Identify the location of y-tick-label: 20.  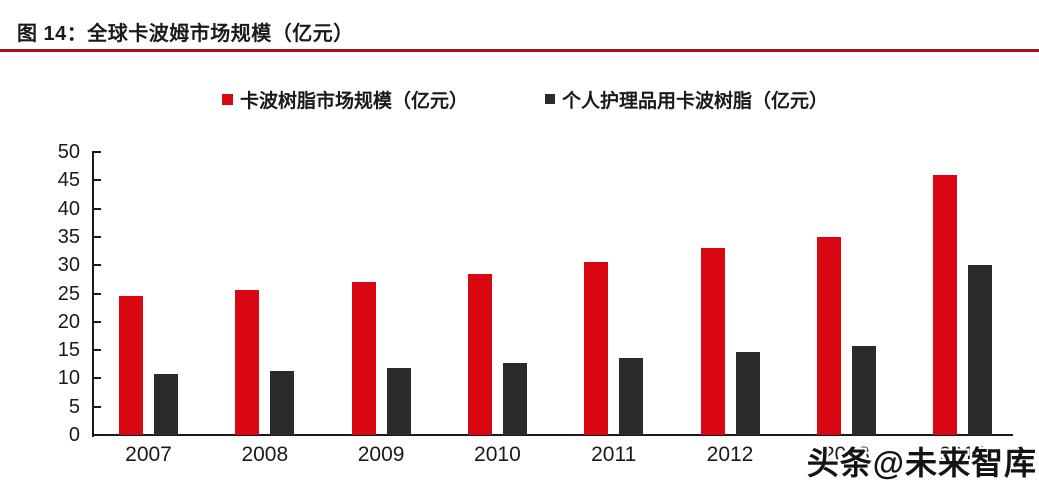
(68, 321).